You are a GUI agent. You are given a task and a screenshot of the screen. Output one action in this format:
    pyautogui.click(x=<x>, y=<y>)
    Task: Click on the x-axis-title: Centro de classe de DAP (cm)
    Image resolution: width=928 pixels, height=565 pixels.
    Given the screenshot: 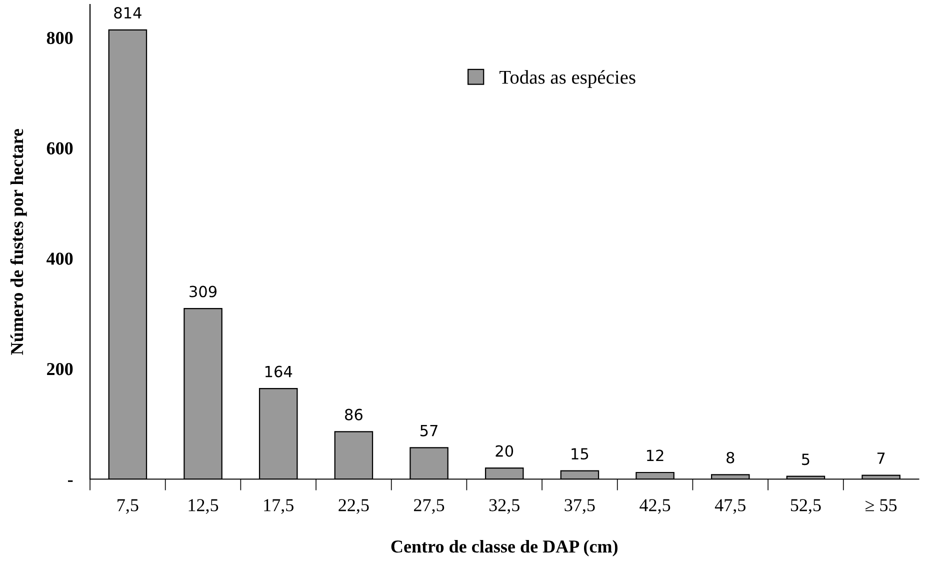 What is the action you would take?
    pyautogui.click(x=504, y=548)
    